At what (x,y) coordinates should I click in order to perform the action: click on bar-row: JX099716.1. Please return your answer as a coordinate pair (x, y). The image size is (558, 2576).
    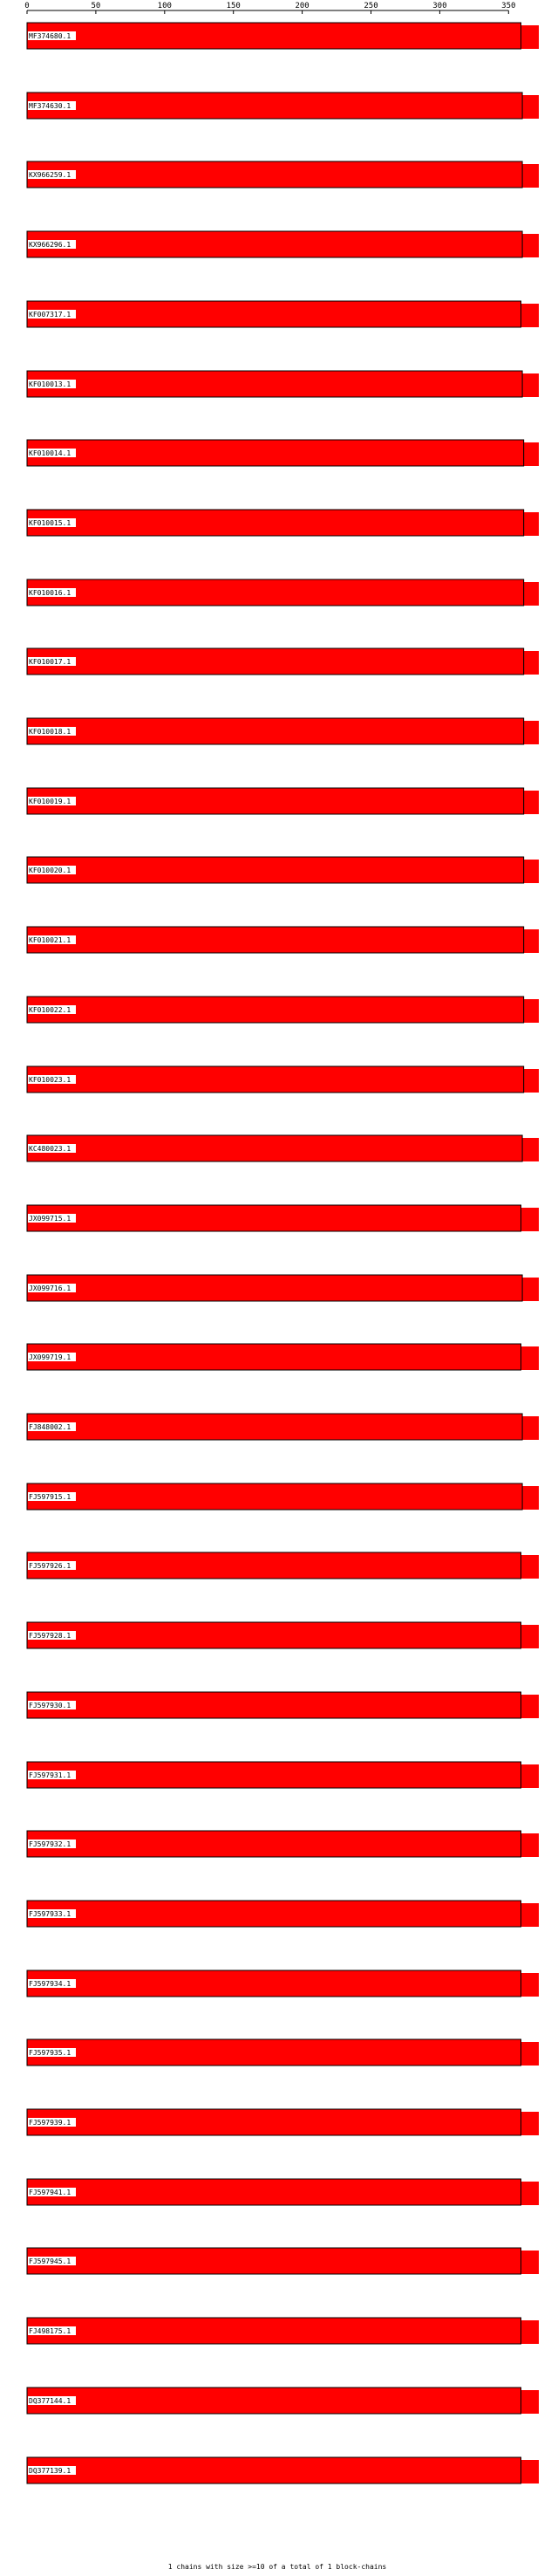
    Looking at the image, I should click on (282, 1288).